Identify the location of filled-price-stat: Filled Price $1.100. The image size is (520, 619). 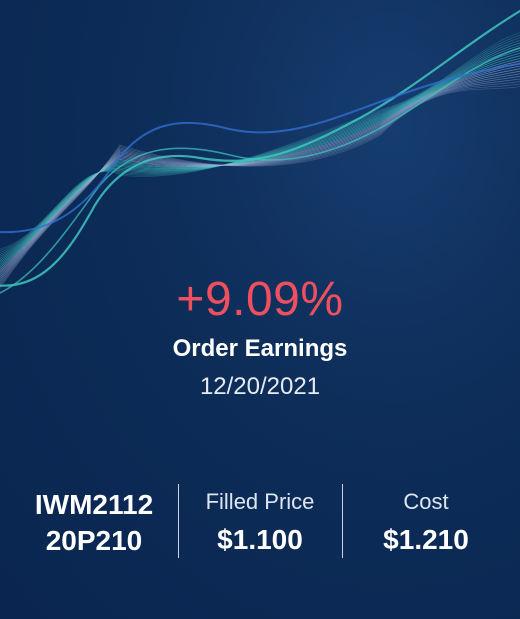
(260, 522).